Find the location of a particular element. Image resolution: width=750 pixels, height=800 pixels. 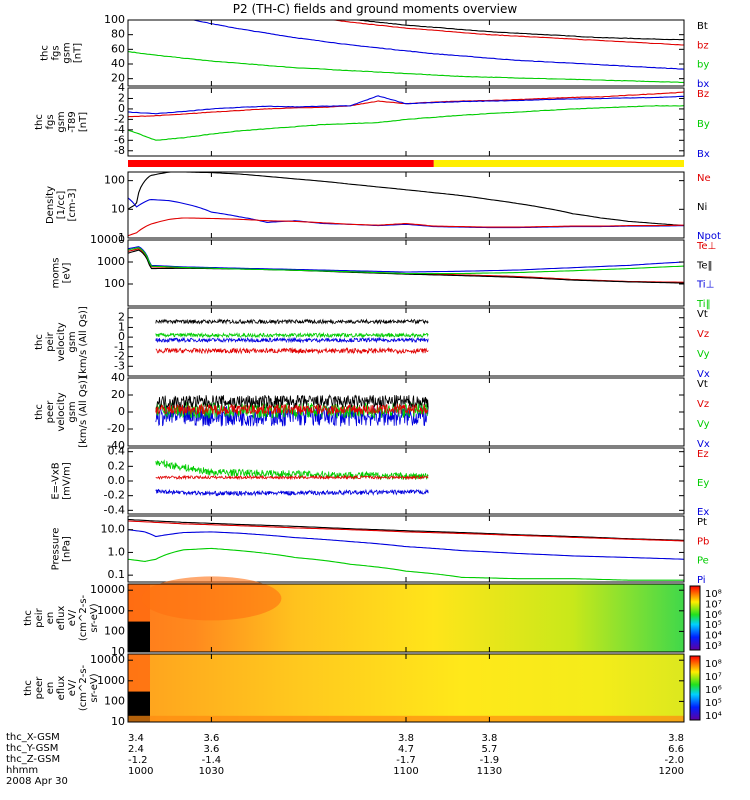

legend-Vz: Vz is located at coordinates (703, 334).